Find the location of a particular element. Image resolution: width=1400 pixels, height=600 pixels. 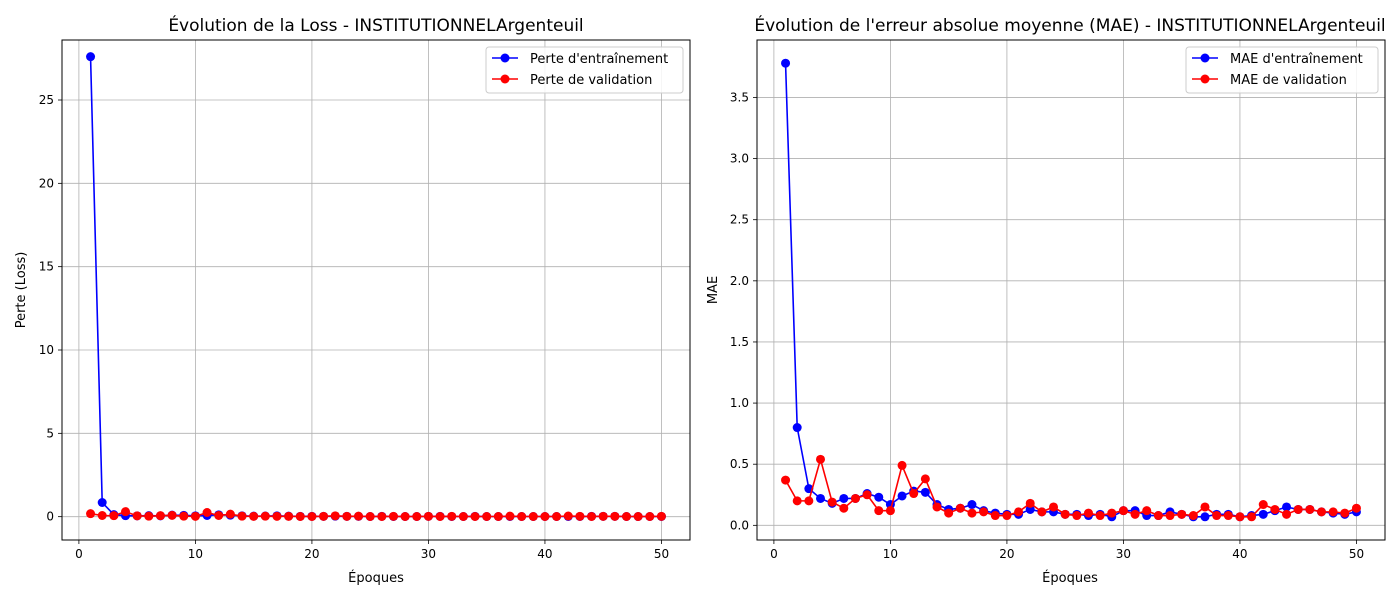

legend-box is located at coordinates (584, 70).